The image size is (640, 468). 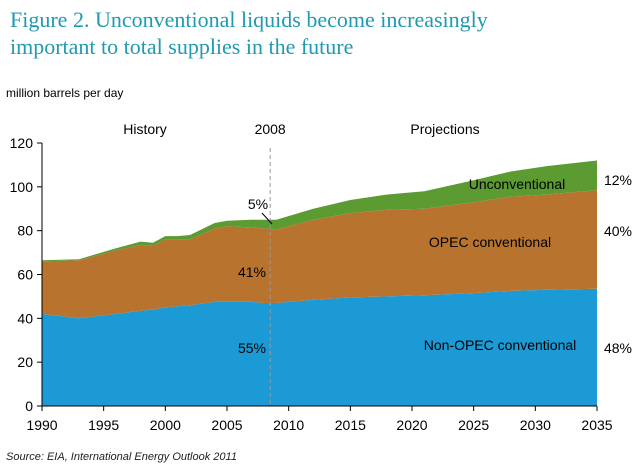 What do you see at coordinates (41, 425) in the screenshot?
I see `x-tick-label: 1990` at bounding box center [41, 425].